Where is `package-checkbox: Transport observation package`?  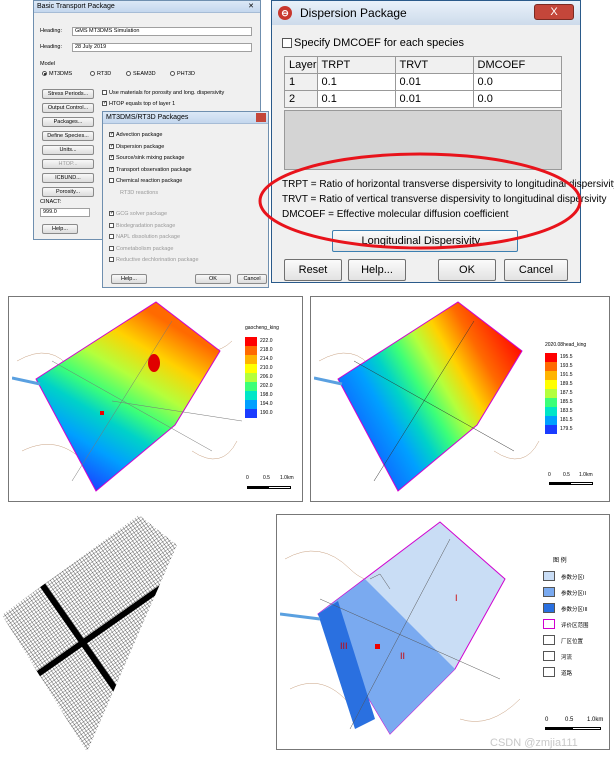 package-checkbox: Transport observation package is located at coordinates (150, 169).